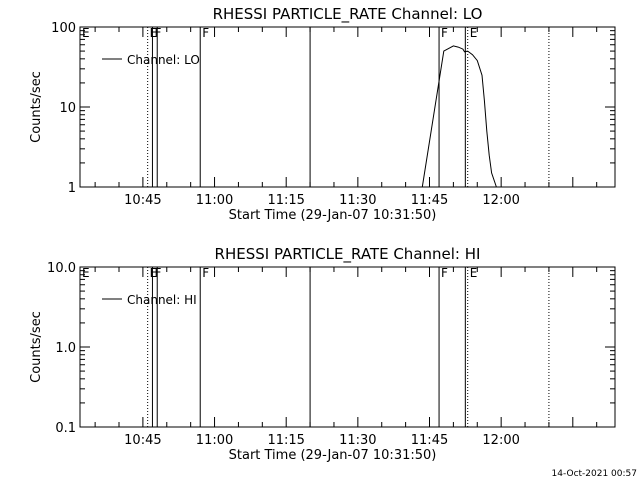 The image size is (640, 480). What do you see at coordinates (163, 60) in the screenshot?
I see `legend-label: Channel: LO` at bounding box center [163, 60].